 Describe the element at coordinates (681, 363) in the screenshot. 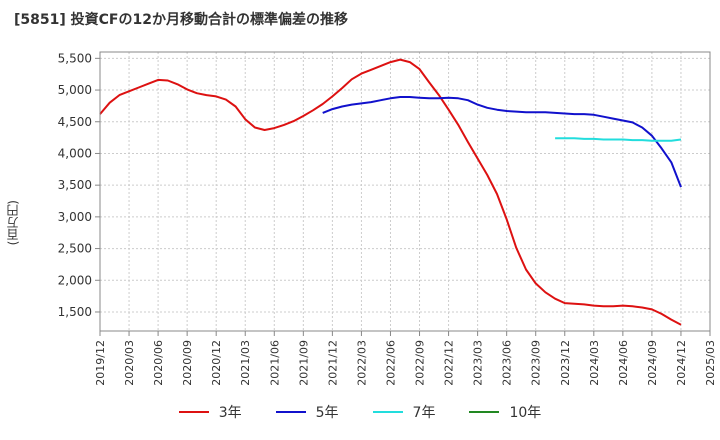

I see `x-tick-label: 2024/12` at that location.